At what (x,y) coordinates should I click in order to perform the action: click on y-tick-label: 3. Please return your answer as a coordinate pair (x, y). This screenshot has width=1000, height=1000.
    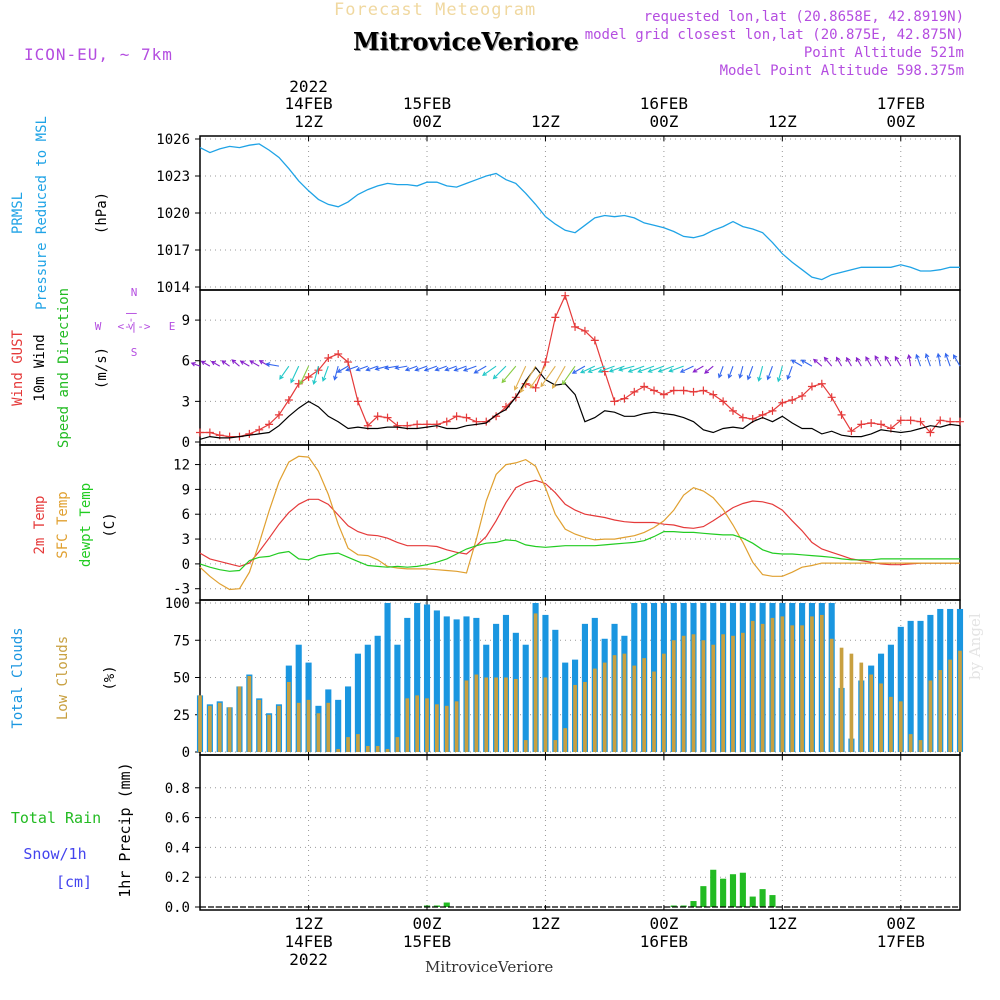
    Looking at the image, I should click on (186, 540).